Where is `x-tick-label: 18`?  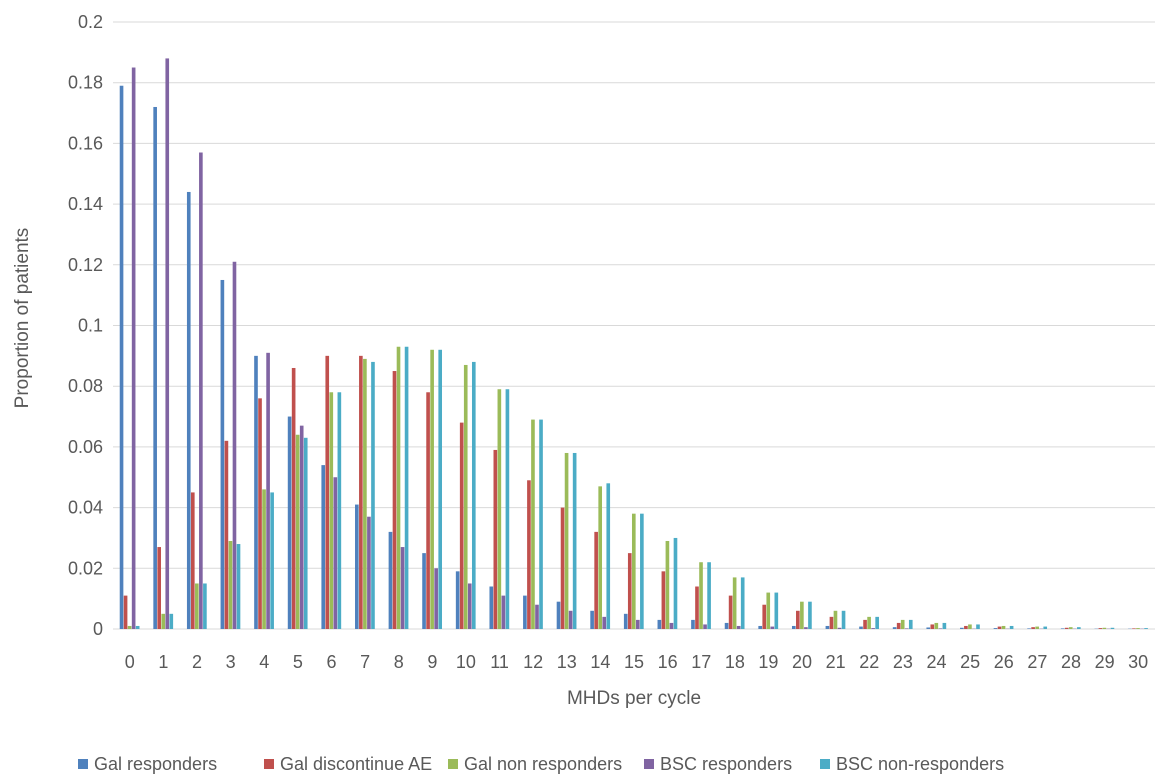 x-tick-label: 18 is located at coordinates (735, 662).